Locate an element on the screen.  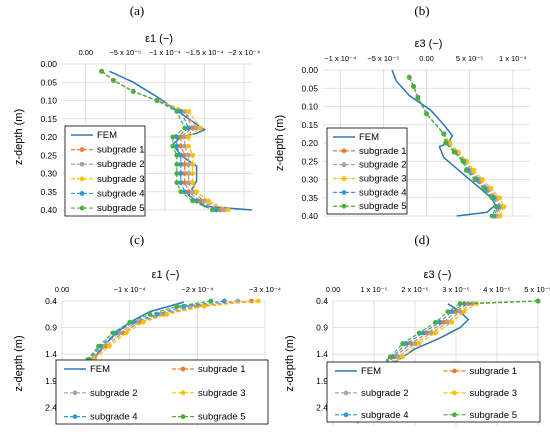
legend-entry: subgrade 1 is located at coordinates (222, 369).